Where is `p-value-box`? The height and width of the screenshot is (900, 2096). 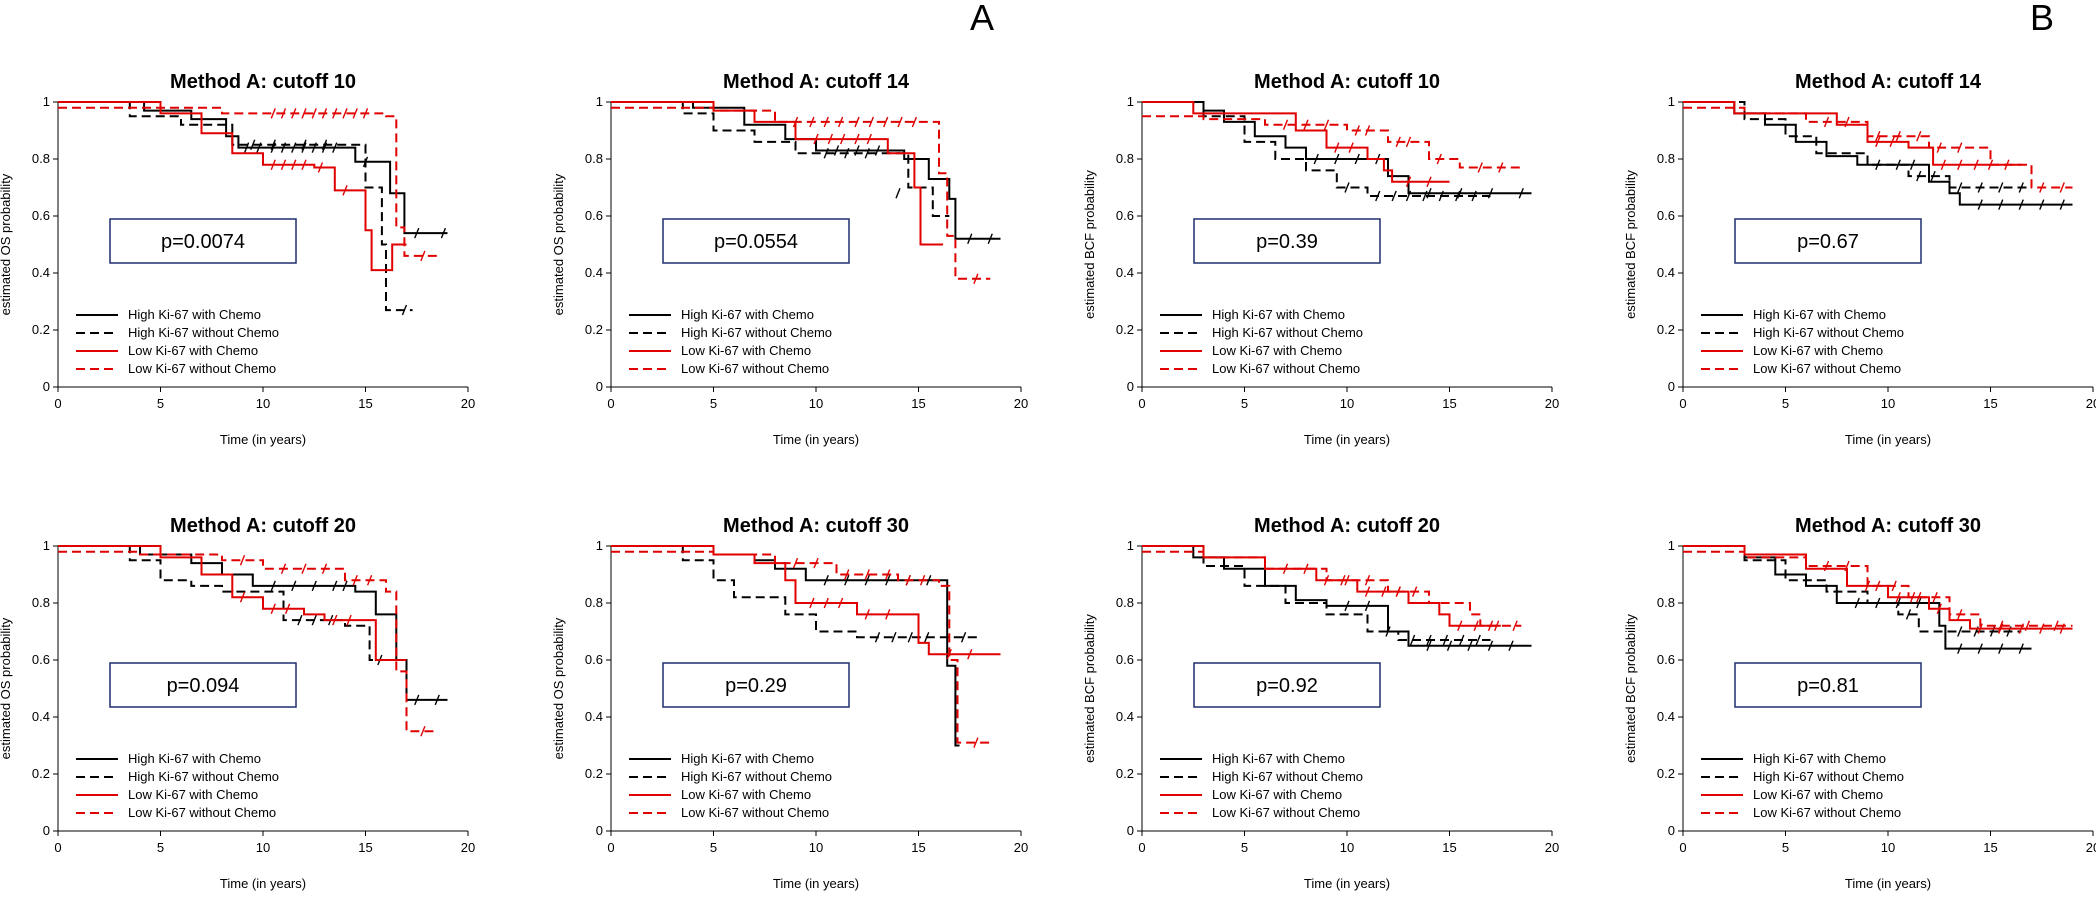
p-value-box is located at coordinates (1828, 241).